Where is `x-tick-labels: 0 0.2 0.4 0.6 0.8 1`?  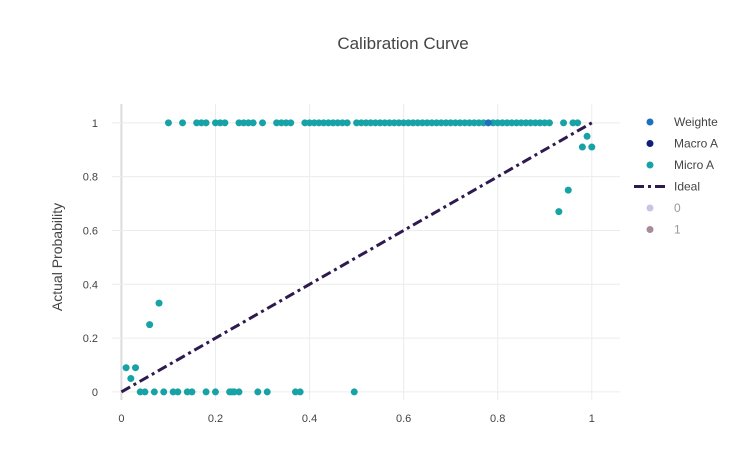 x-tick-labels: 0 0.2 0.4 0.6 0.8 1 is located at coordinates (356, 419).